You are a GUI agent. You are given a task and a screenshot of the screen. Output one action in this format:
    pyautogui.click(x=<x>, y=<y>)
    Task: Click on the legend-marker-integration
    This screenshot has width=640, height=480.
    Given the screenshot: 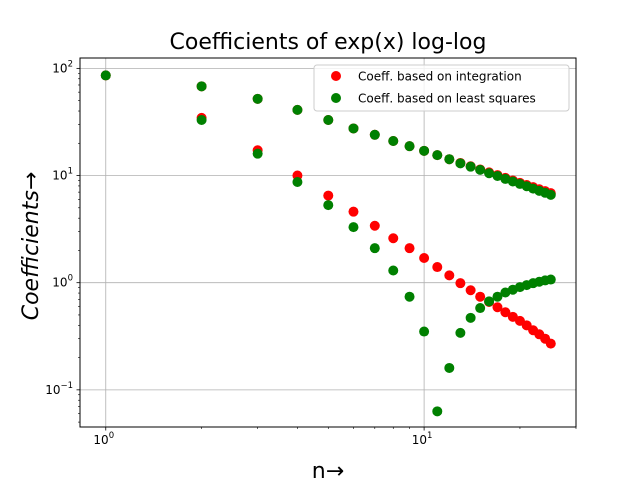 What is the action you would take?
    pyautogui.click(x=336, y=76)
    